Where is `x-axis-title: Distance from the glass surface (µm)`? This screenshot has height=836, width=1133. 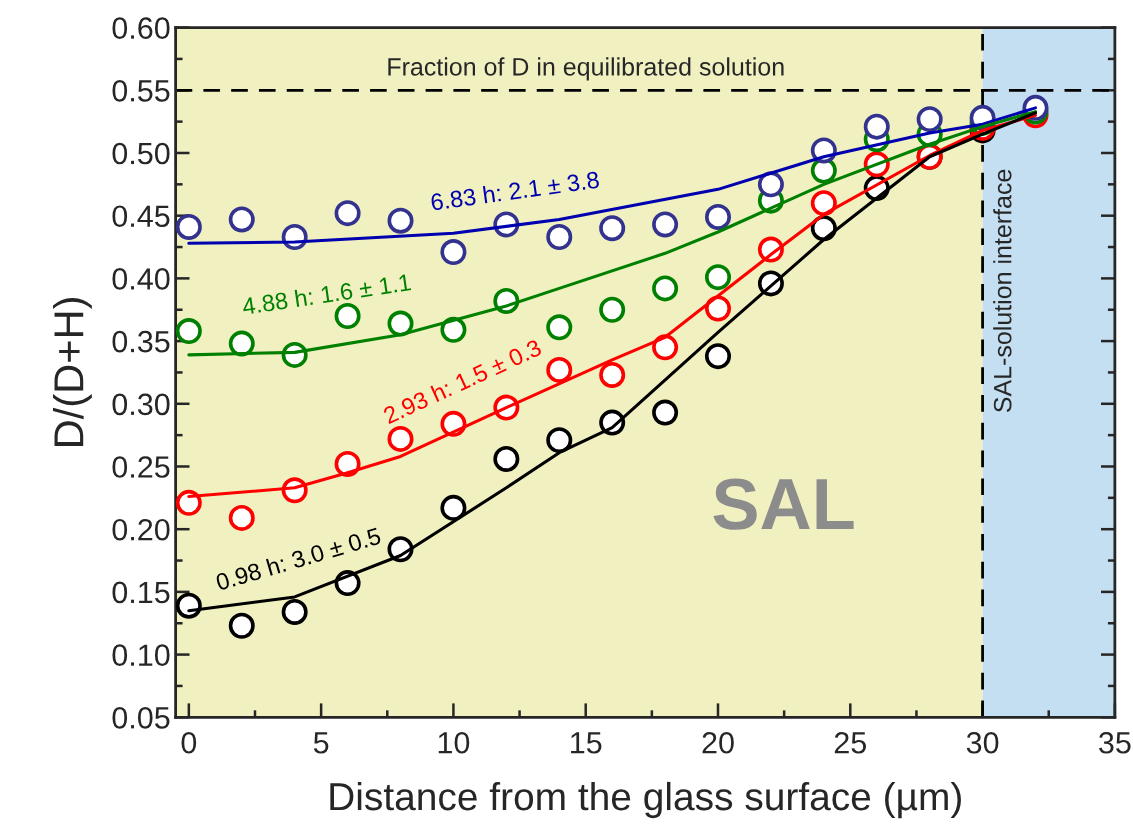 x-axis-title: Distance from the glass surface (µm) is located at coordinates (645, 800).